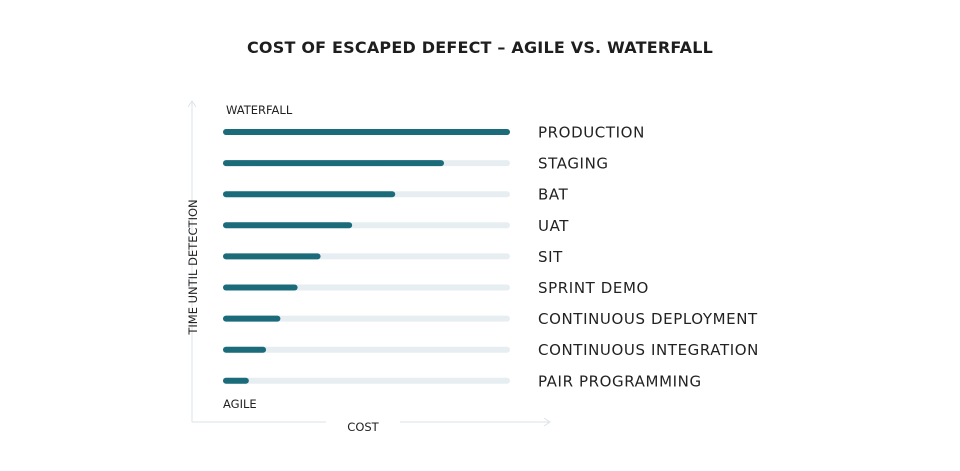 This screenshot has width=960, height=471. I want to click on category-label: PAIR PROGRAMMING, so click(620, 381).